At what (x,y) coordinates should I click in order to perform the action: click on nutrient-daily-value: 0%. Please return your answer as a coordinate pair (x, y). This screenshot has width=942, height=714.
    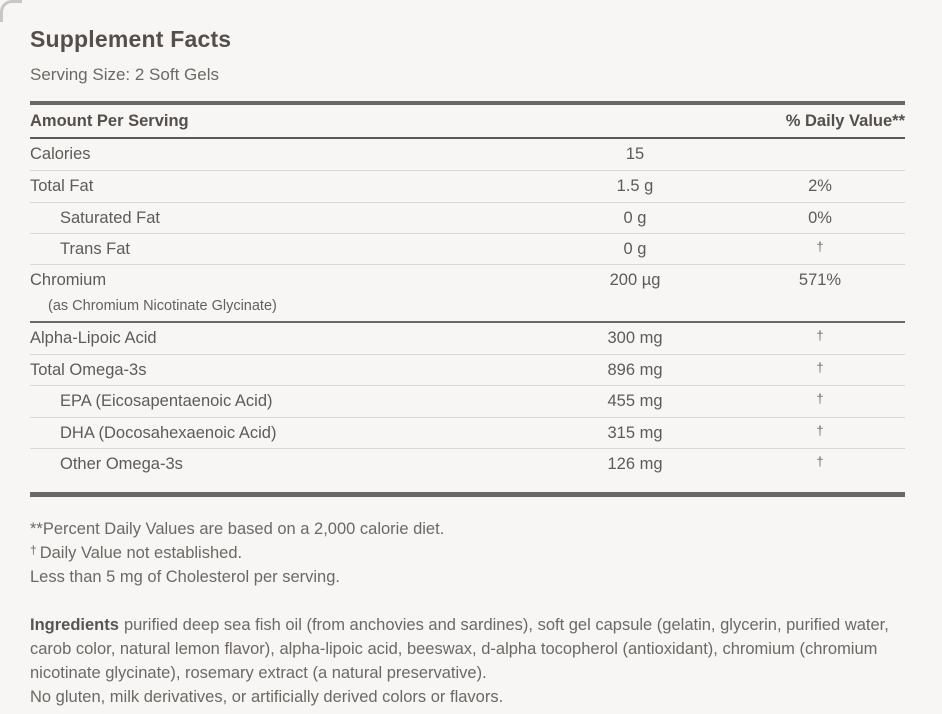
    Looking at the image, I should click on (820, 217).